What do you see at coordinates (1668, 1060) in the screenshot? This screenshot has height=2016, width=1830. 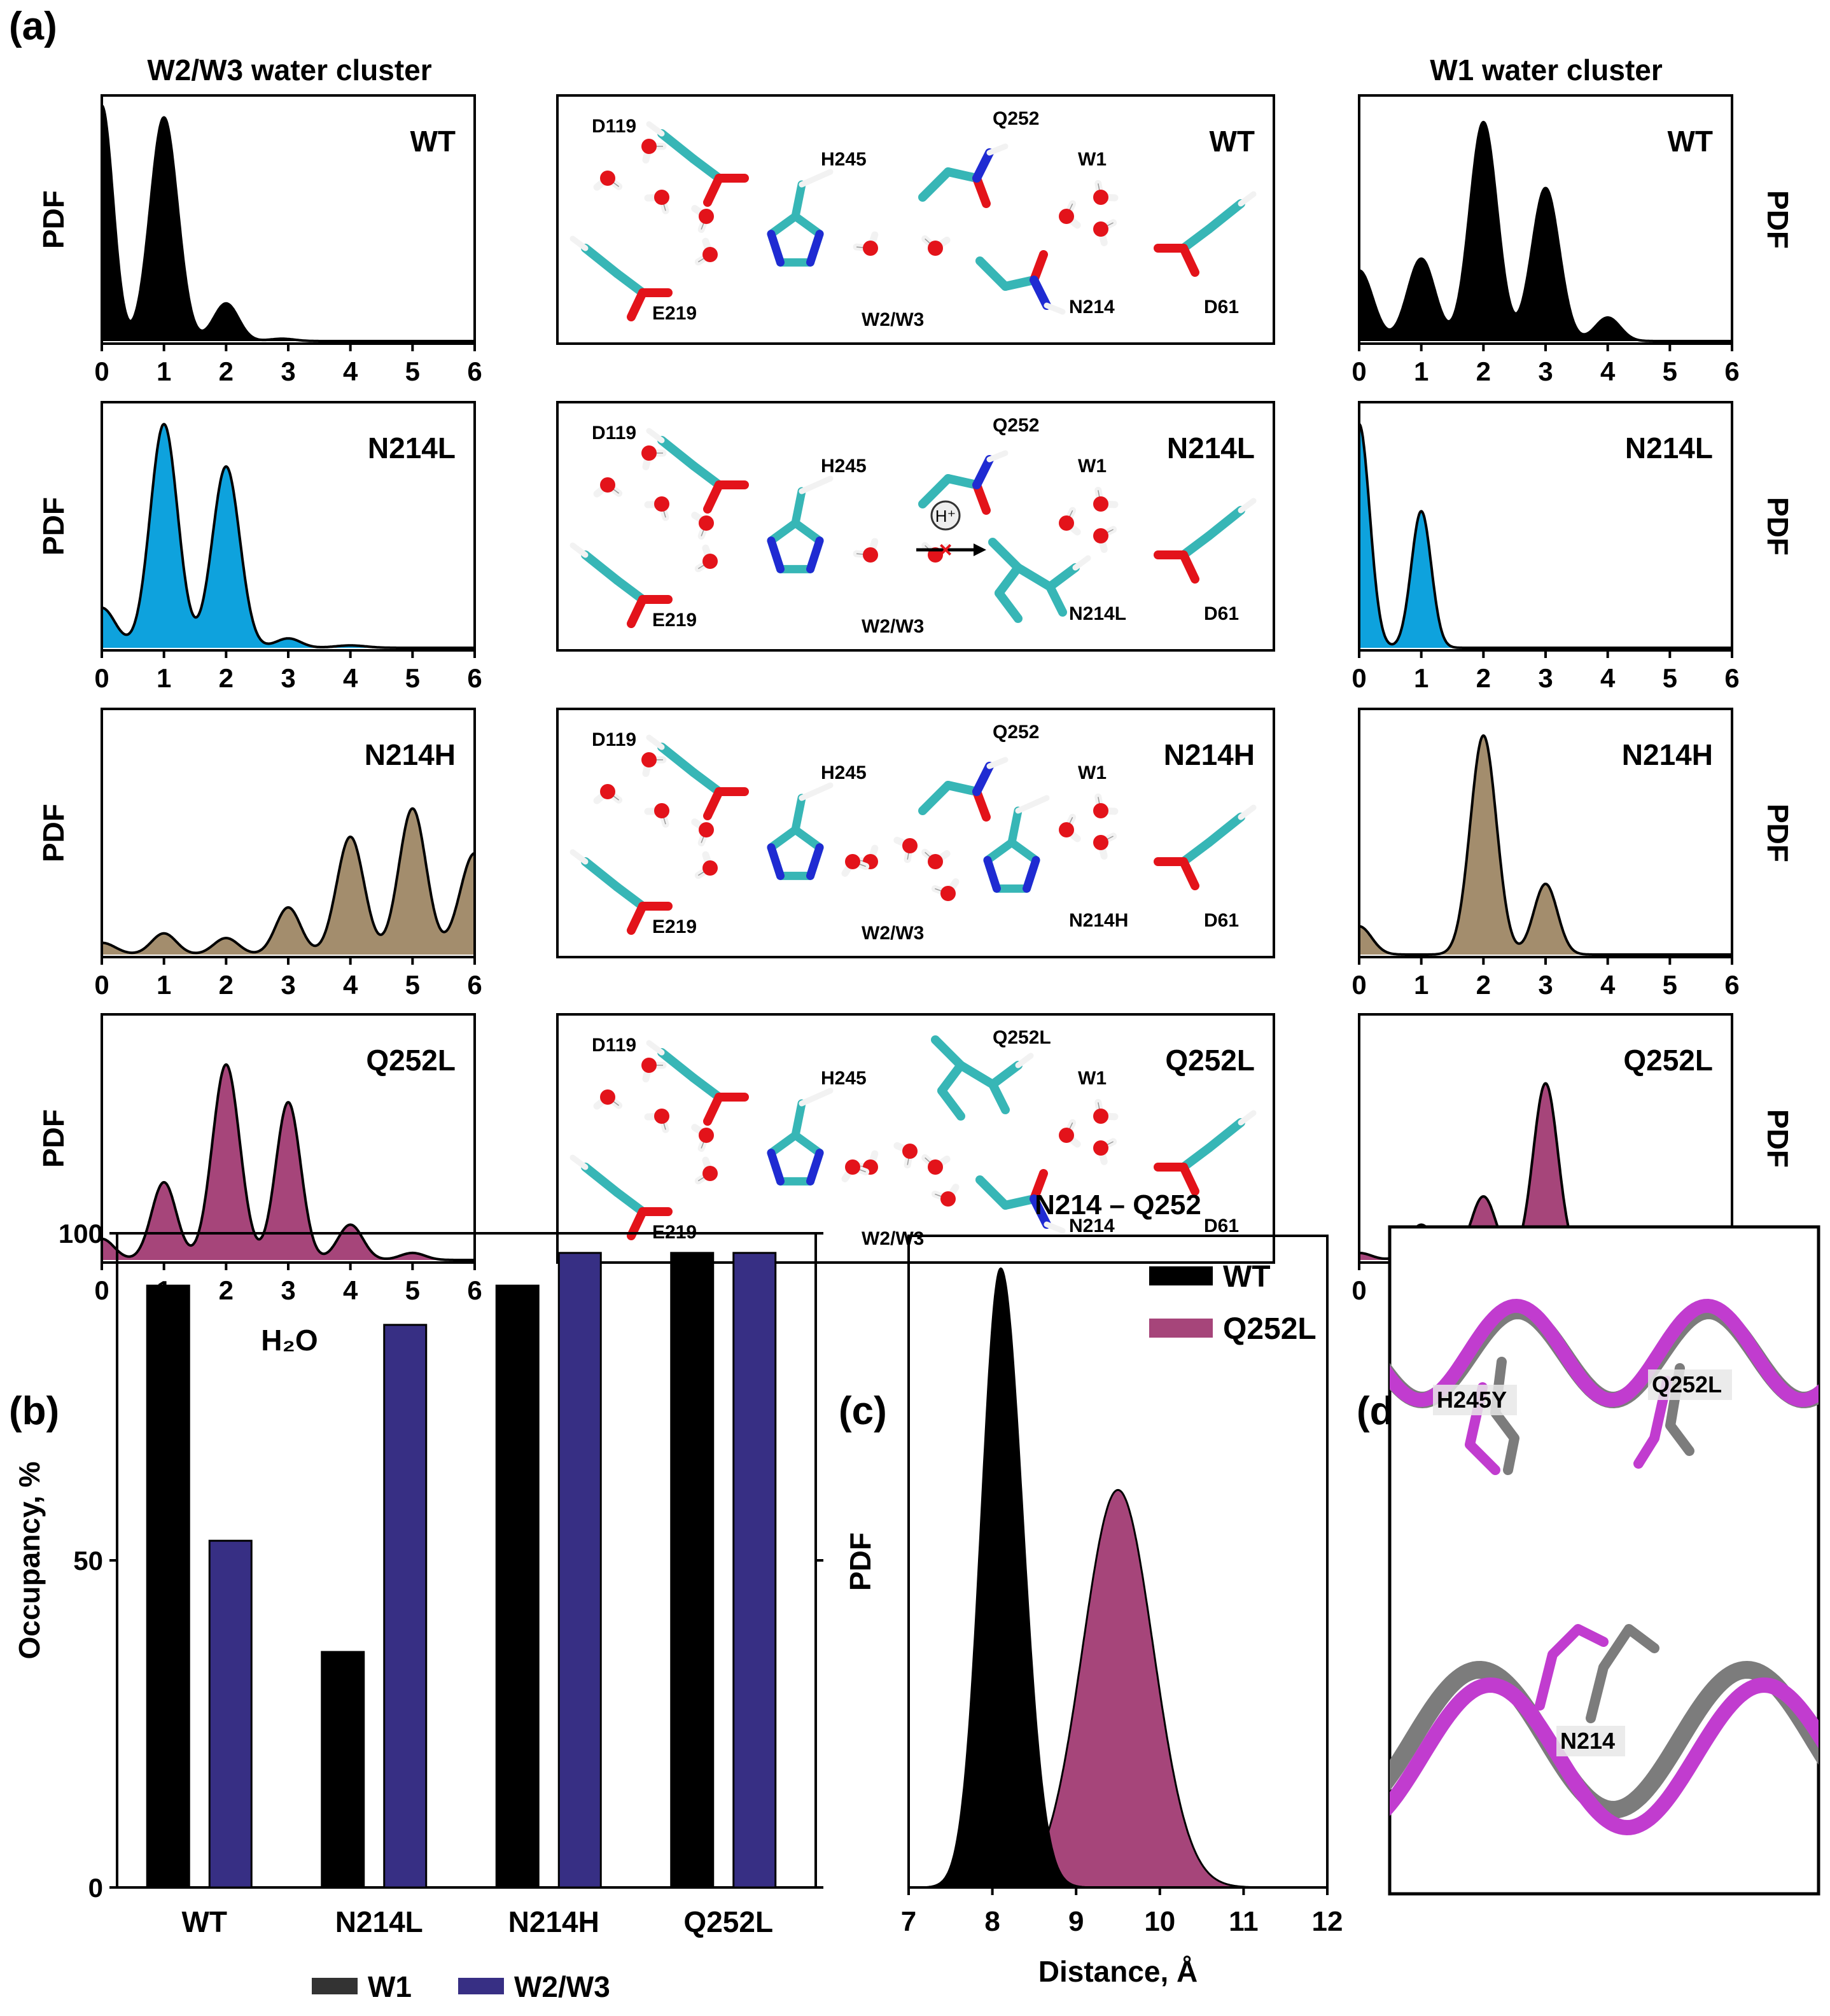 I see `variant-label: Q252L` at bounding box center [1668, 1060].